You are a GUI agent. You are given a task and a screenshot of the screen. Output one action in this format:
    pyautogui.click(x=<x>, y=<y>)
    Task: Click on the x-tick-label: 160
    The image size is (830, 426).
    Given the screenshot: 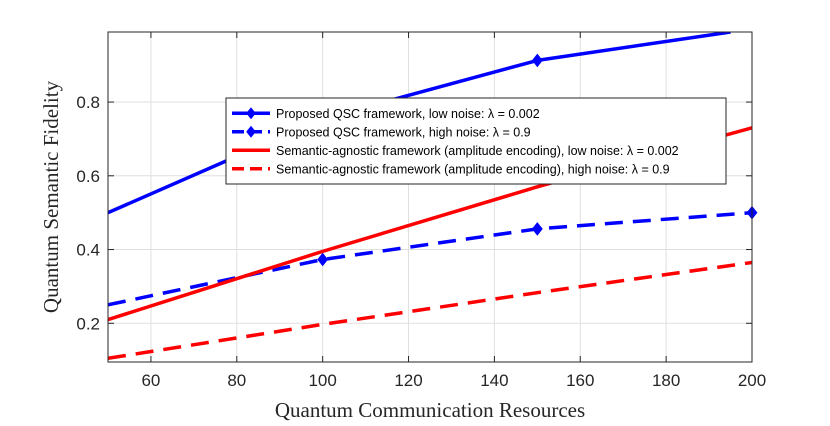 What is the action you would take?
    pyautogui.click(x=580, y=380)
    